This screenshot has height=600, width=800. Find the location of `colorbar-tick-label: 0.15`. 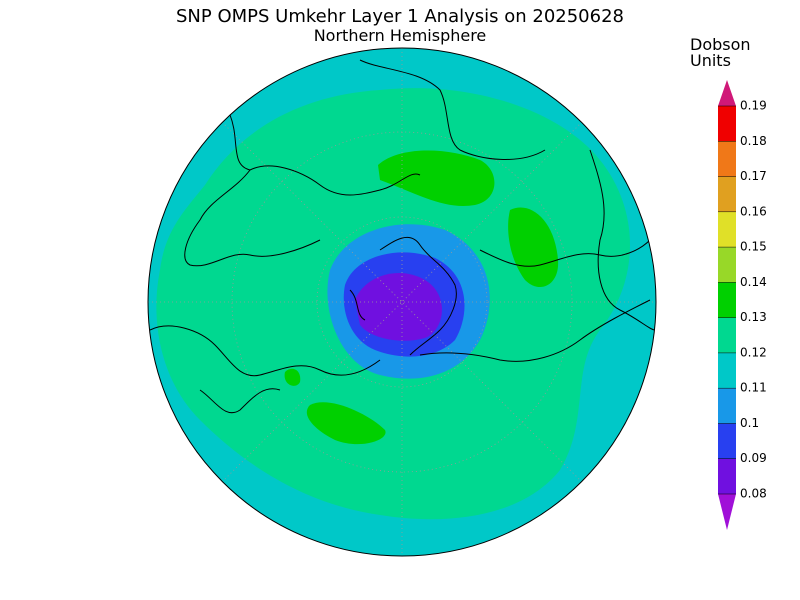

colorbar-tick-label: 0.15 is located at coordinates (753, 247).